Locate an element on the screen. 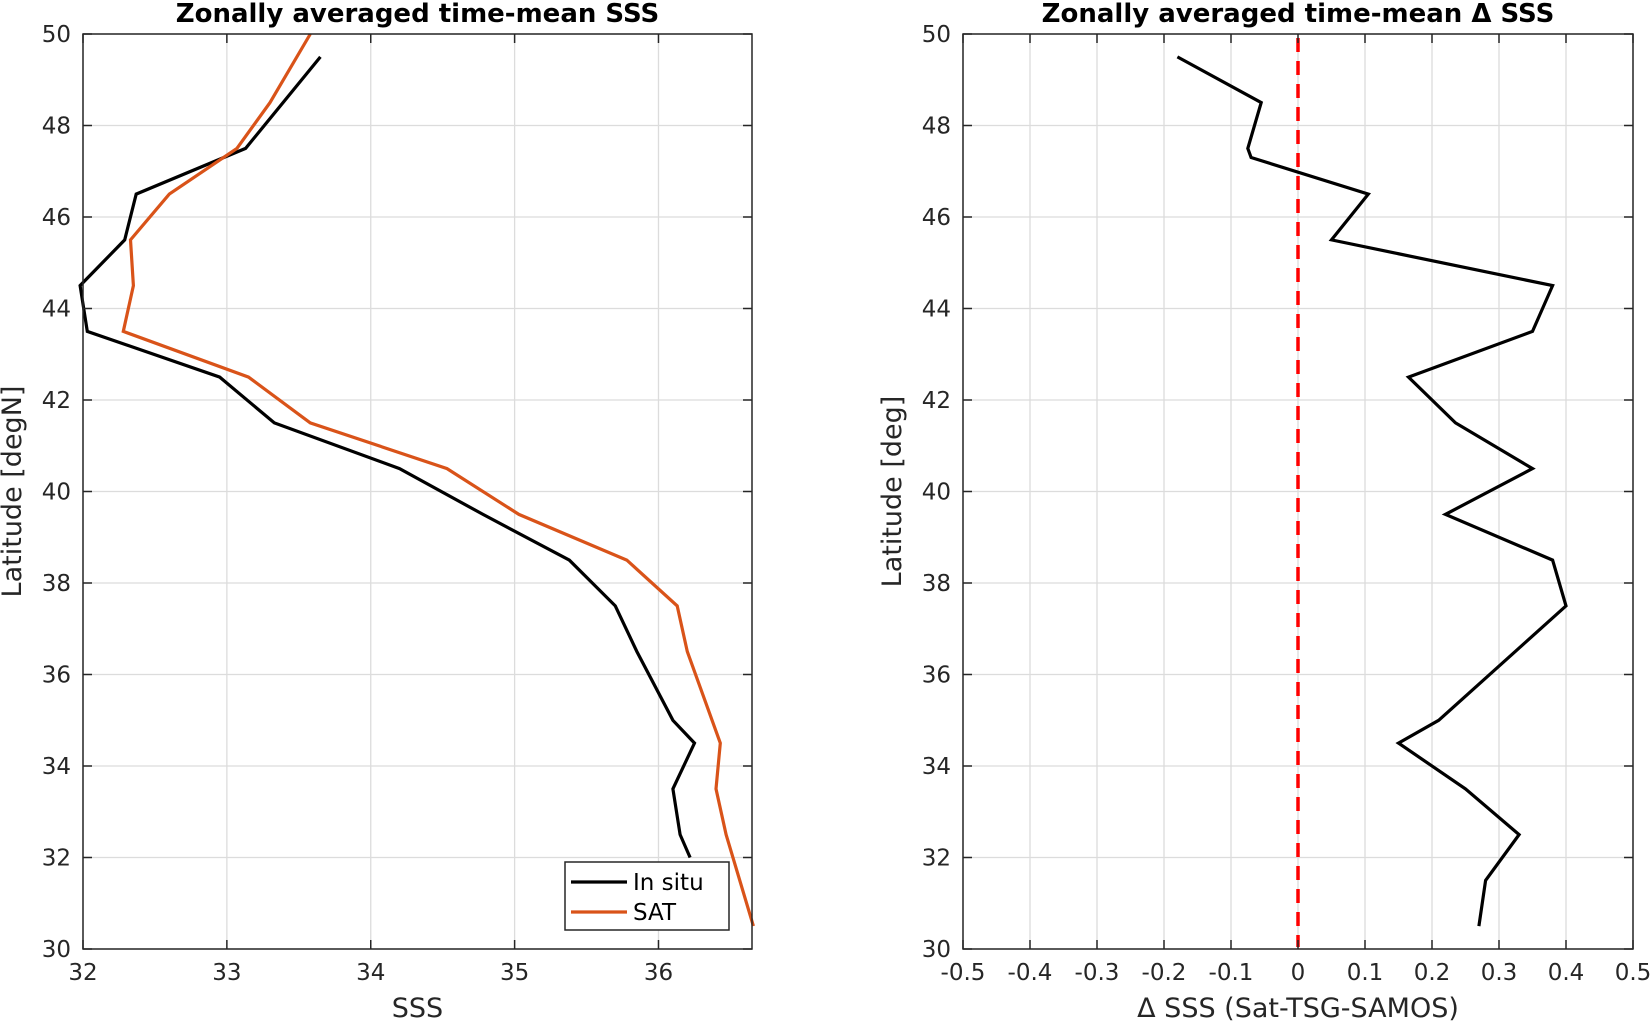  x-tick-label: 35 is located at coordinates (514, 973).